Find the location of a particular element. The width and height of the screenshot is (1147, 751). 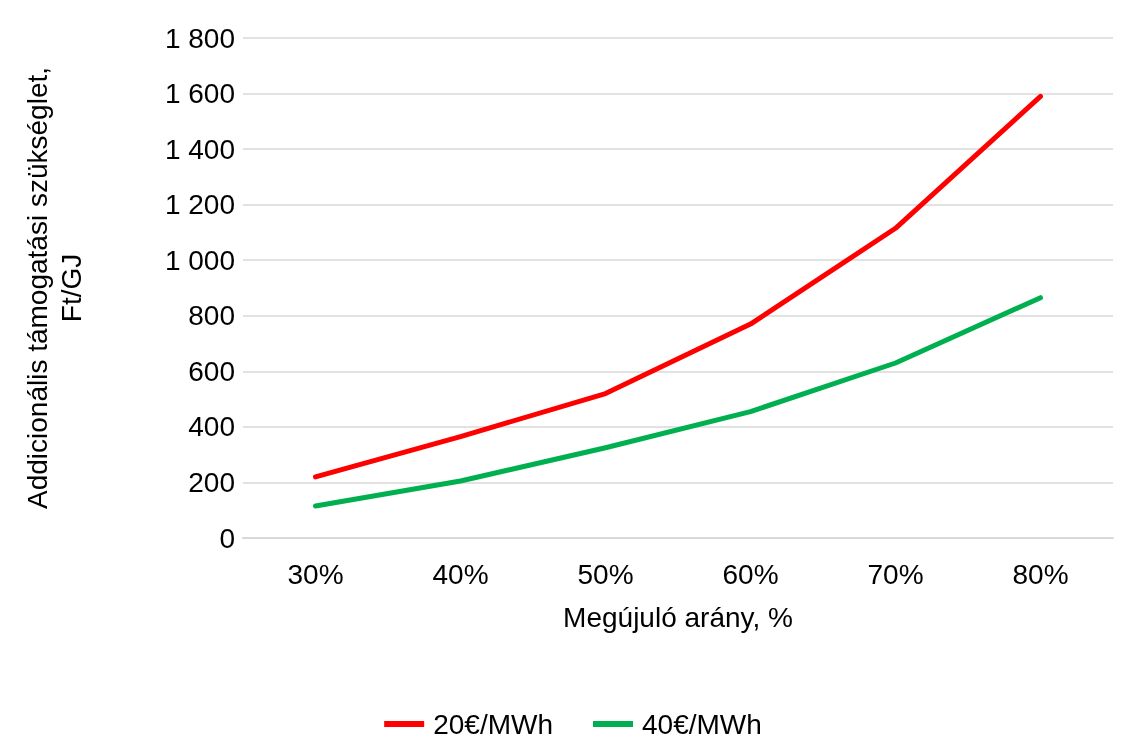

y-tick-label: 1 200 is located at coordinates (199, 205).